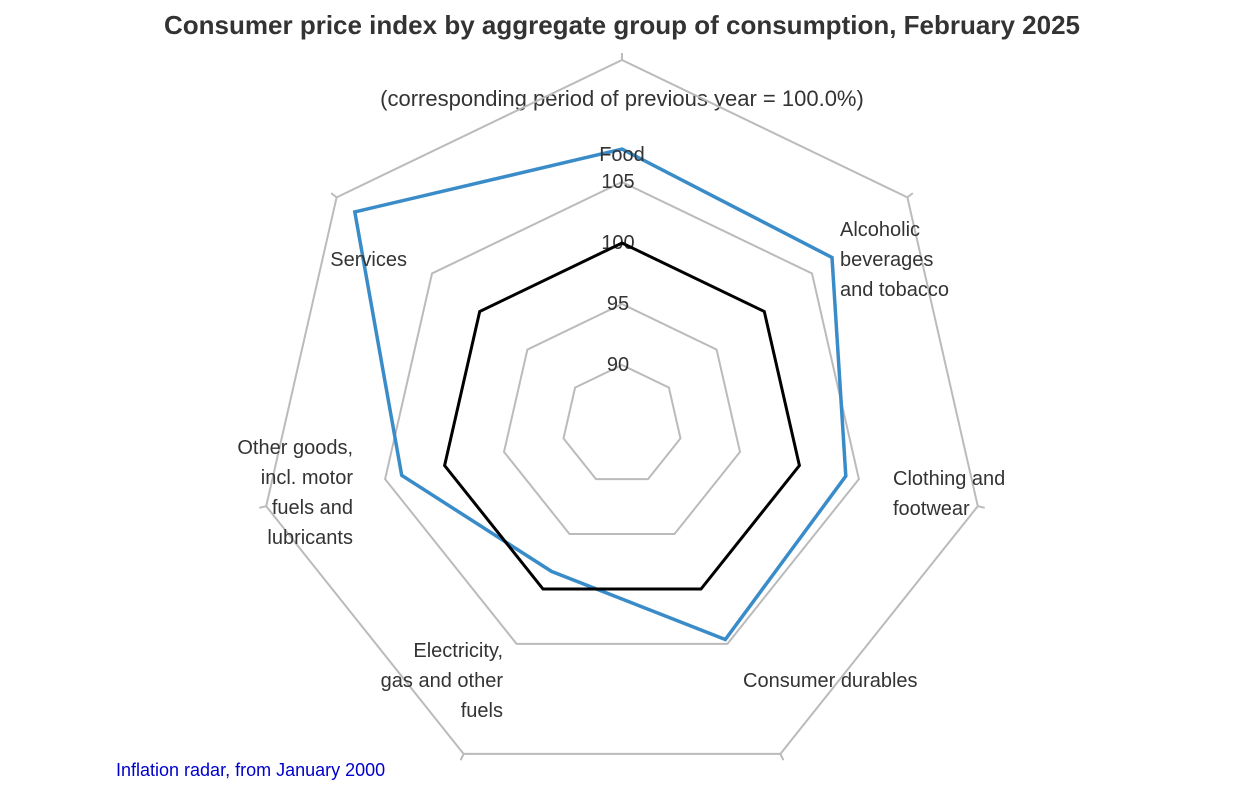 The width and height of the screenshot is (1244, 789). I want to click on category-label: Services, so click(368, 260).